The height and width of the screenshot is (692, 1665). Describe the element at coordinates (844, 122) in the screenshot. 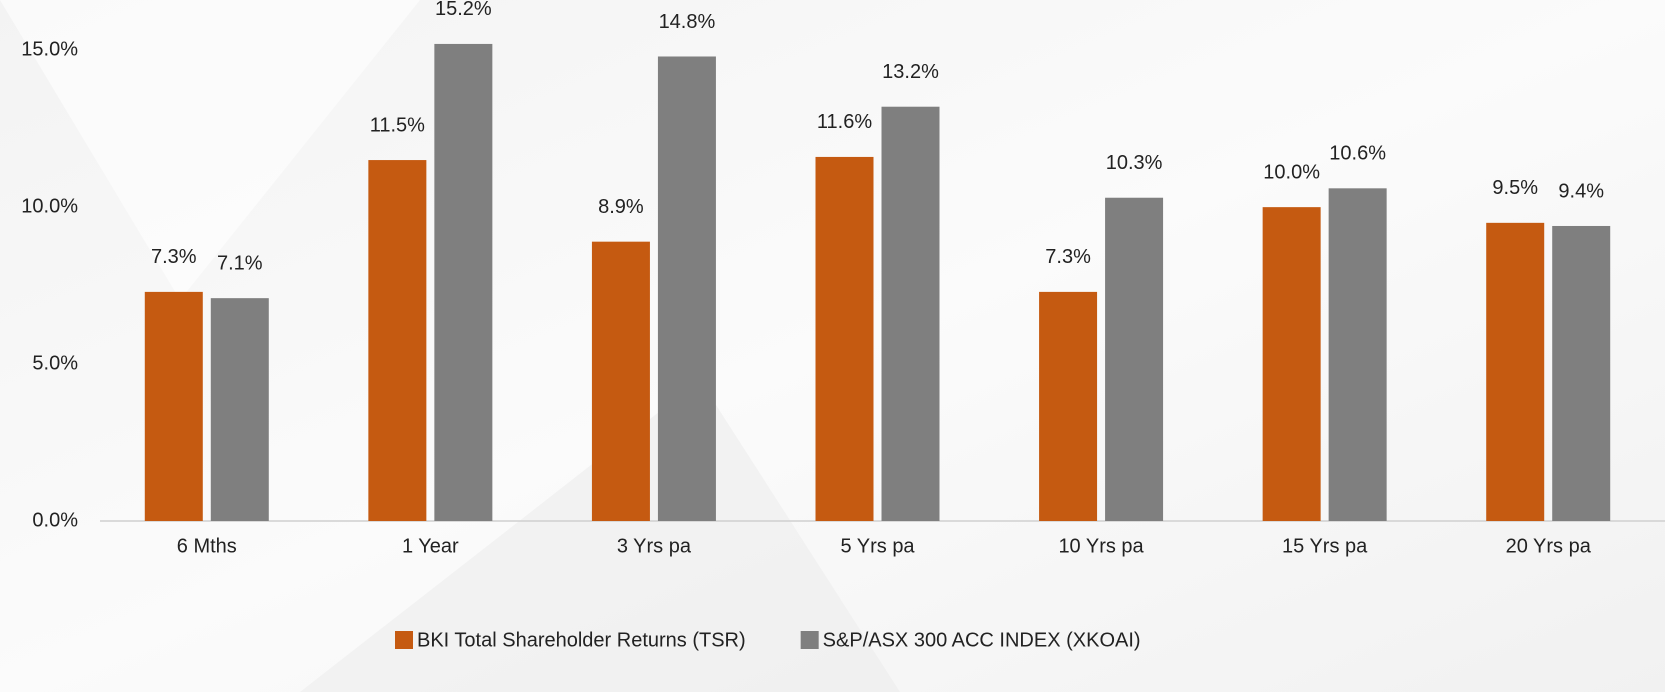

I see `value-label: 11.6%` at that location.